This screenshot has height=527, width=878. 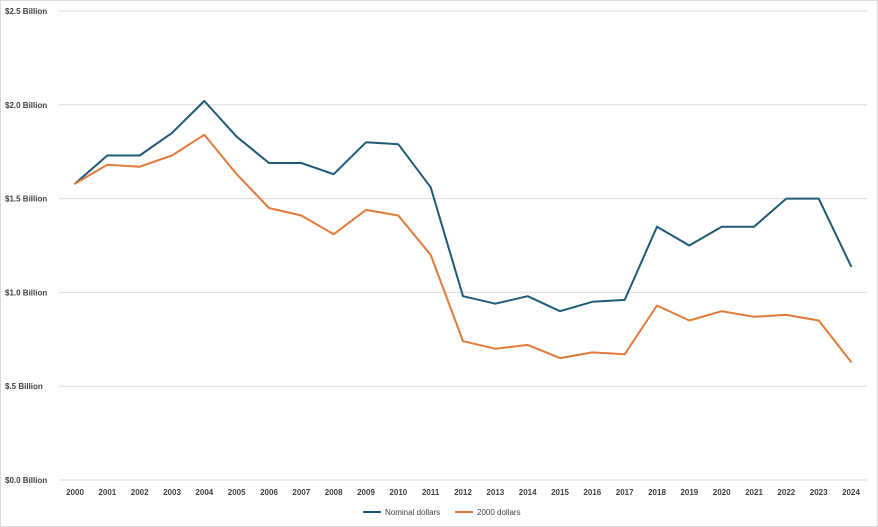 I want to click on y-tick-label: $.5 Billion, so click(x=24, y=386).